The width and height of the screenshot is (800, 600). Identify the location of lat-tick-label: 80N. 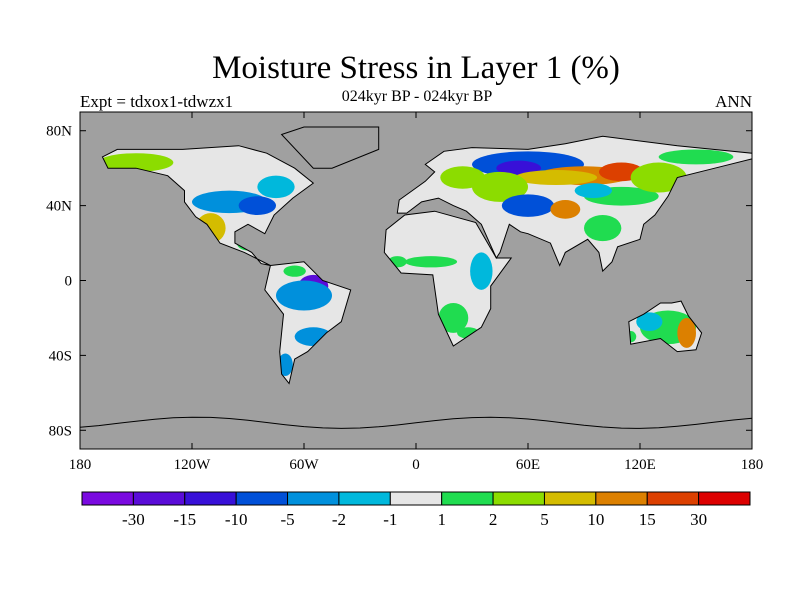
(59, 132).